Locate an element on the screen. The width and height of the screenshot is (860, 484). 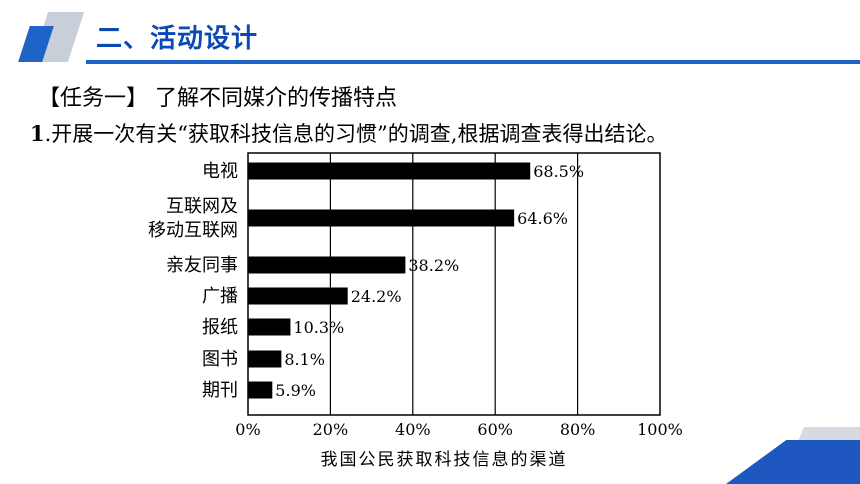
category-label: 电视 is located at coordinates (220, 171).